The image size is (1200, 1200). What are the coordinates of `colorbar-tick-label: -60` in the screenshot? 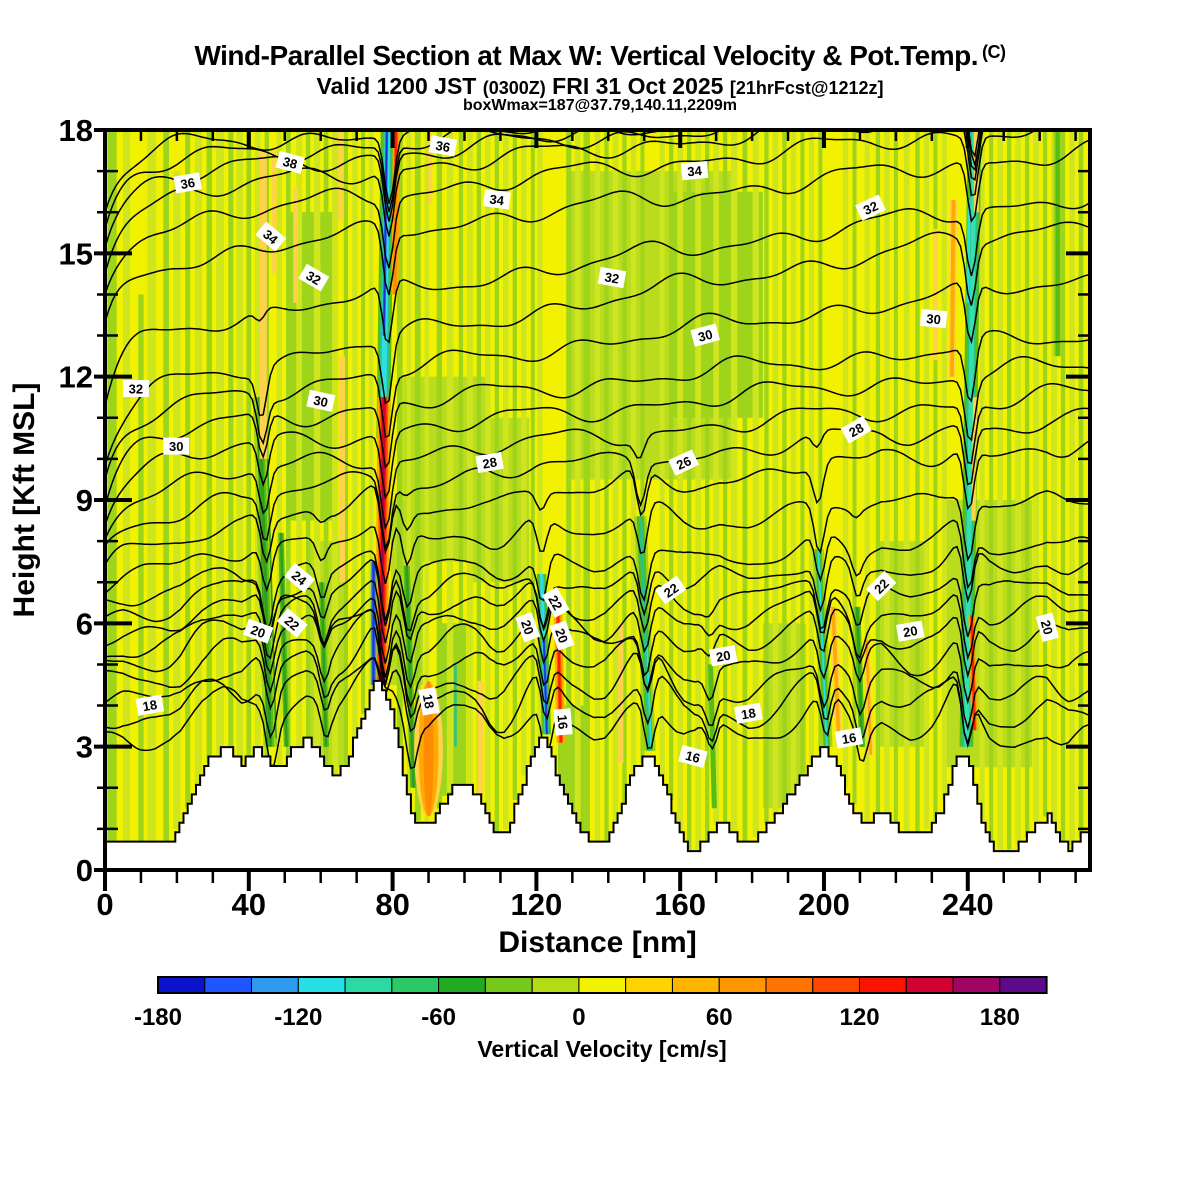 It's located at (438, 1017).